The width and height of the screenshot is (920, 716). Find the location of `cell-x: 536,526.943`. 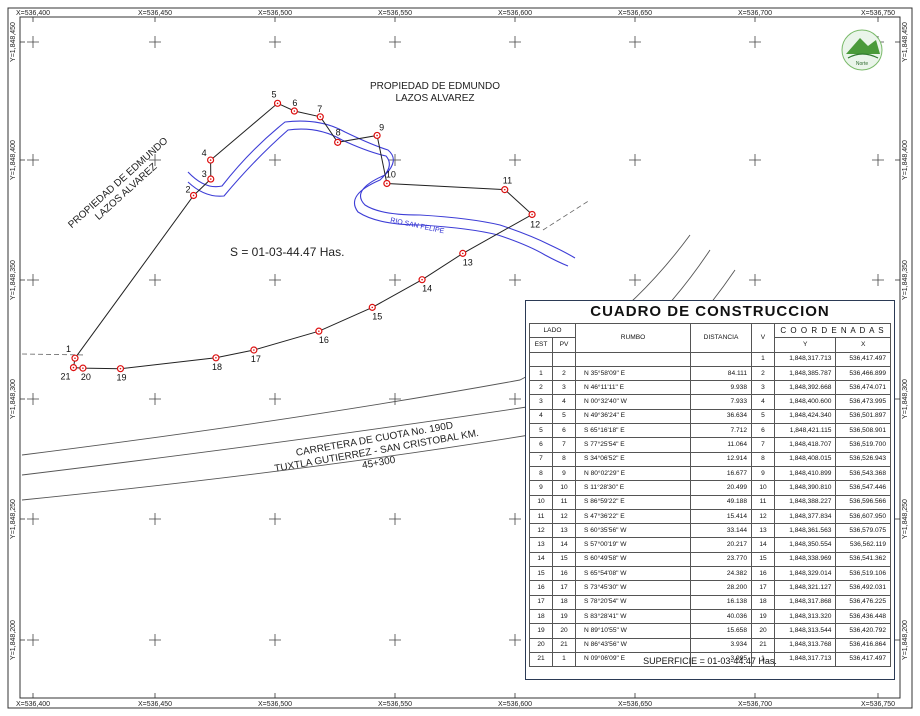

cell-x: 536,526.943 is located at coordinates (863, 459).